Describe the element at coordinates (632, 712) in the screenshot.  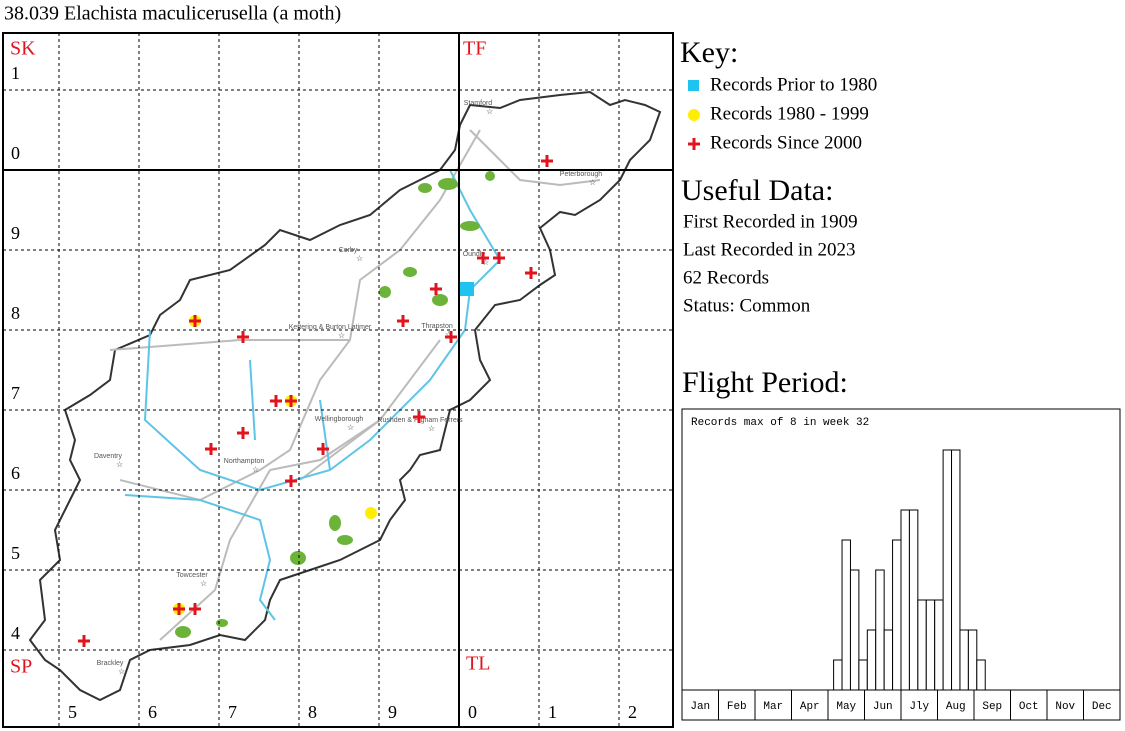
I see `grid-label: 2` at that location.